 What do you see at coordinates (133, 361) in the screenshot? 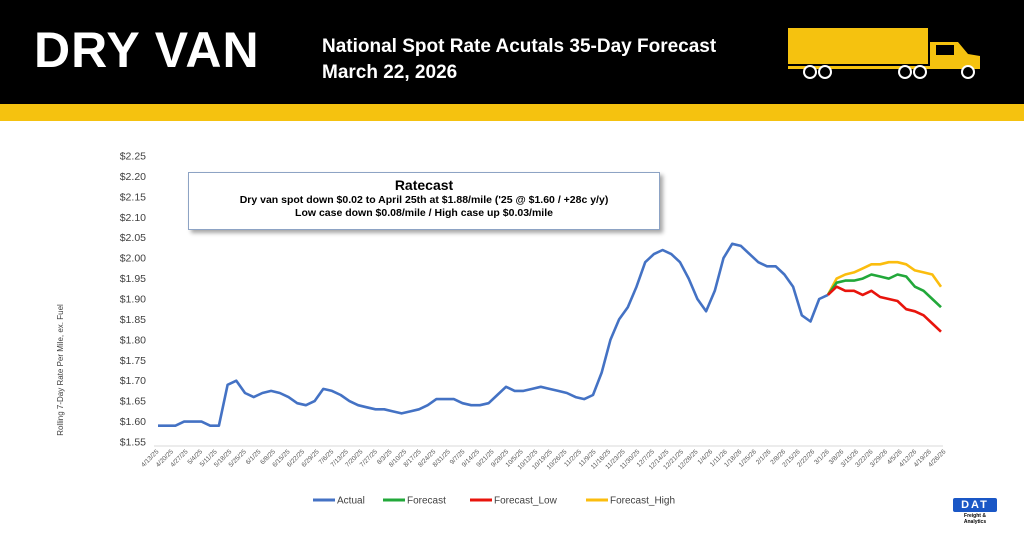
I see `y-tick-label: $1.75` at bounding box center [133, 361].